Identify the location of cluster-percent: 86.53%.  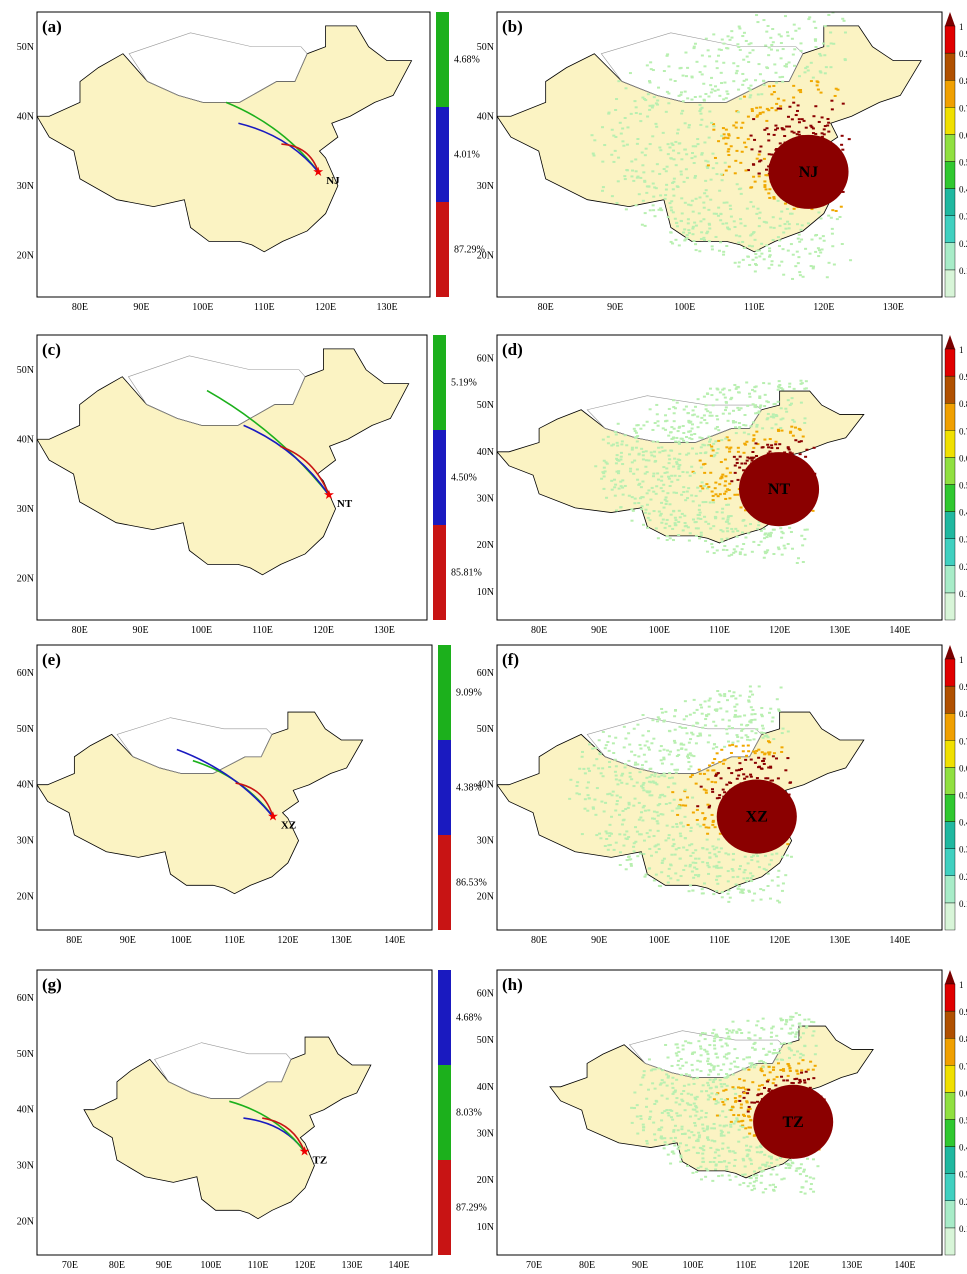
(471, 883).